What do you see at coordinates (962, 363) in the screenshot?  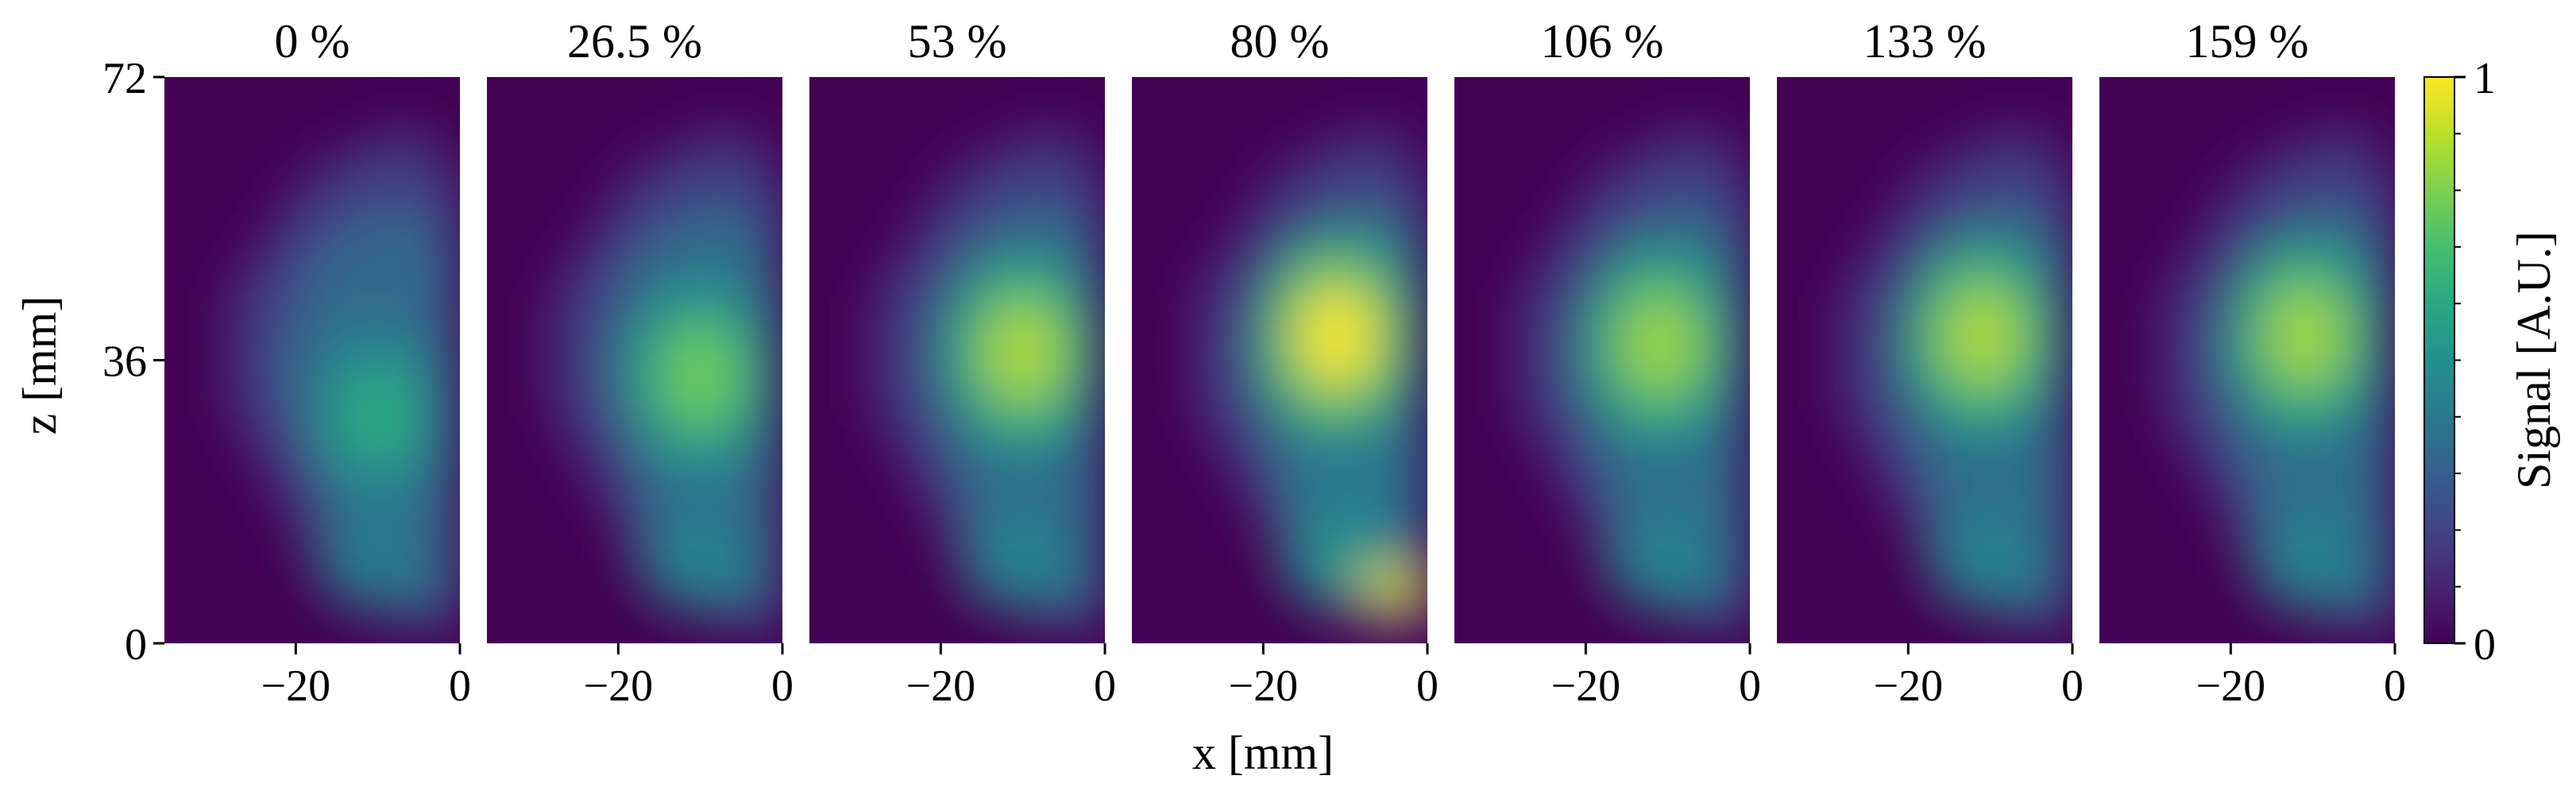 I see `heatmap-panel: 53 % −20 0` at bounding box center [962, 363].